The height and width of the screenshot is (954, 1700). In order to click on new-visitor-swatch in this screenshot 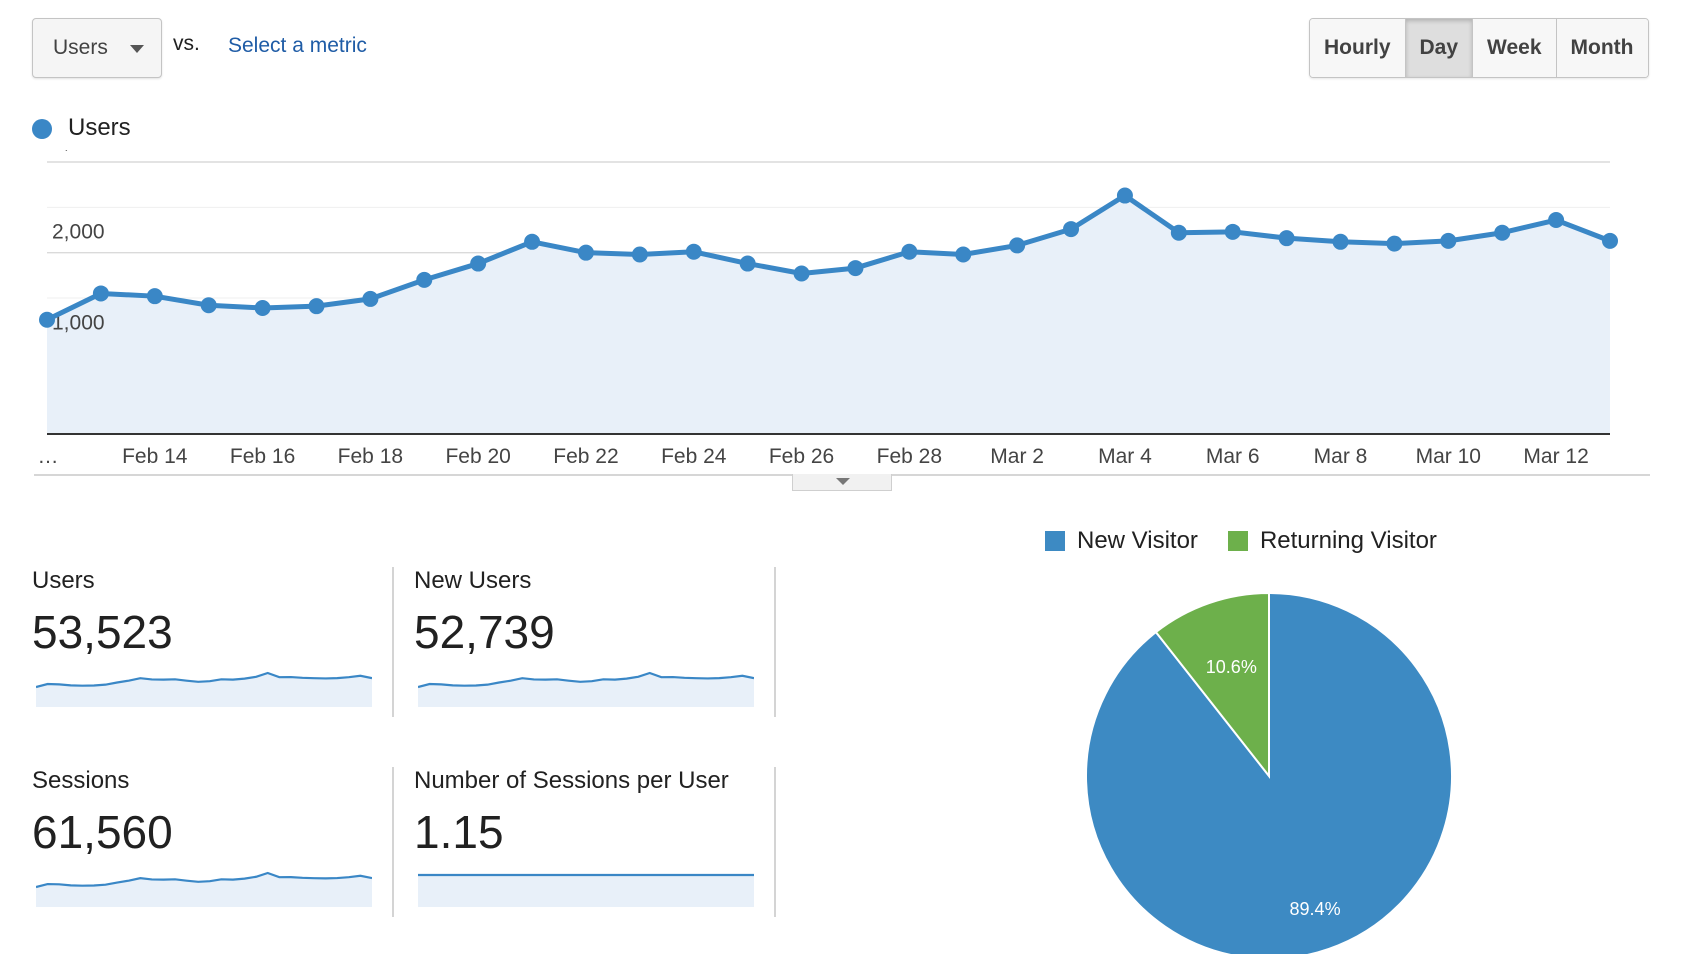, I will do `click(1055, 541)`.